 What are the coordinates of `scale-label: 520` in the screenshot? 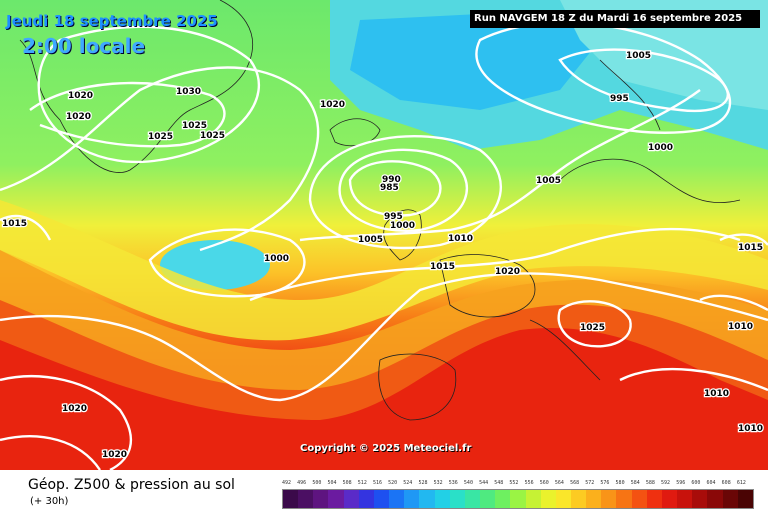 It's located at (393, 483).